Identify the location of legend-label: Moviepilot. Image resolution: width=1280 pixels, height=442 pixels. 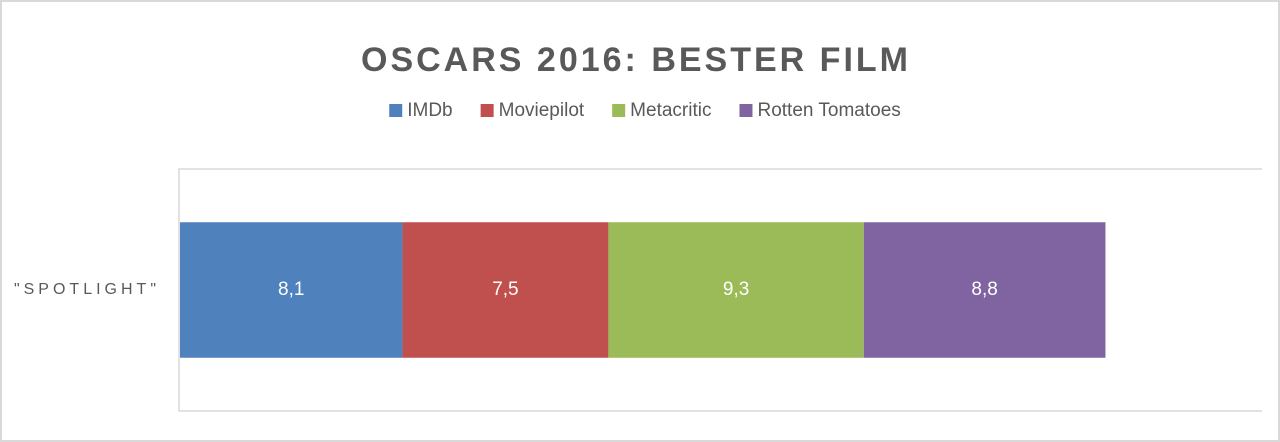
(542, 110).